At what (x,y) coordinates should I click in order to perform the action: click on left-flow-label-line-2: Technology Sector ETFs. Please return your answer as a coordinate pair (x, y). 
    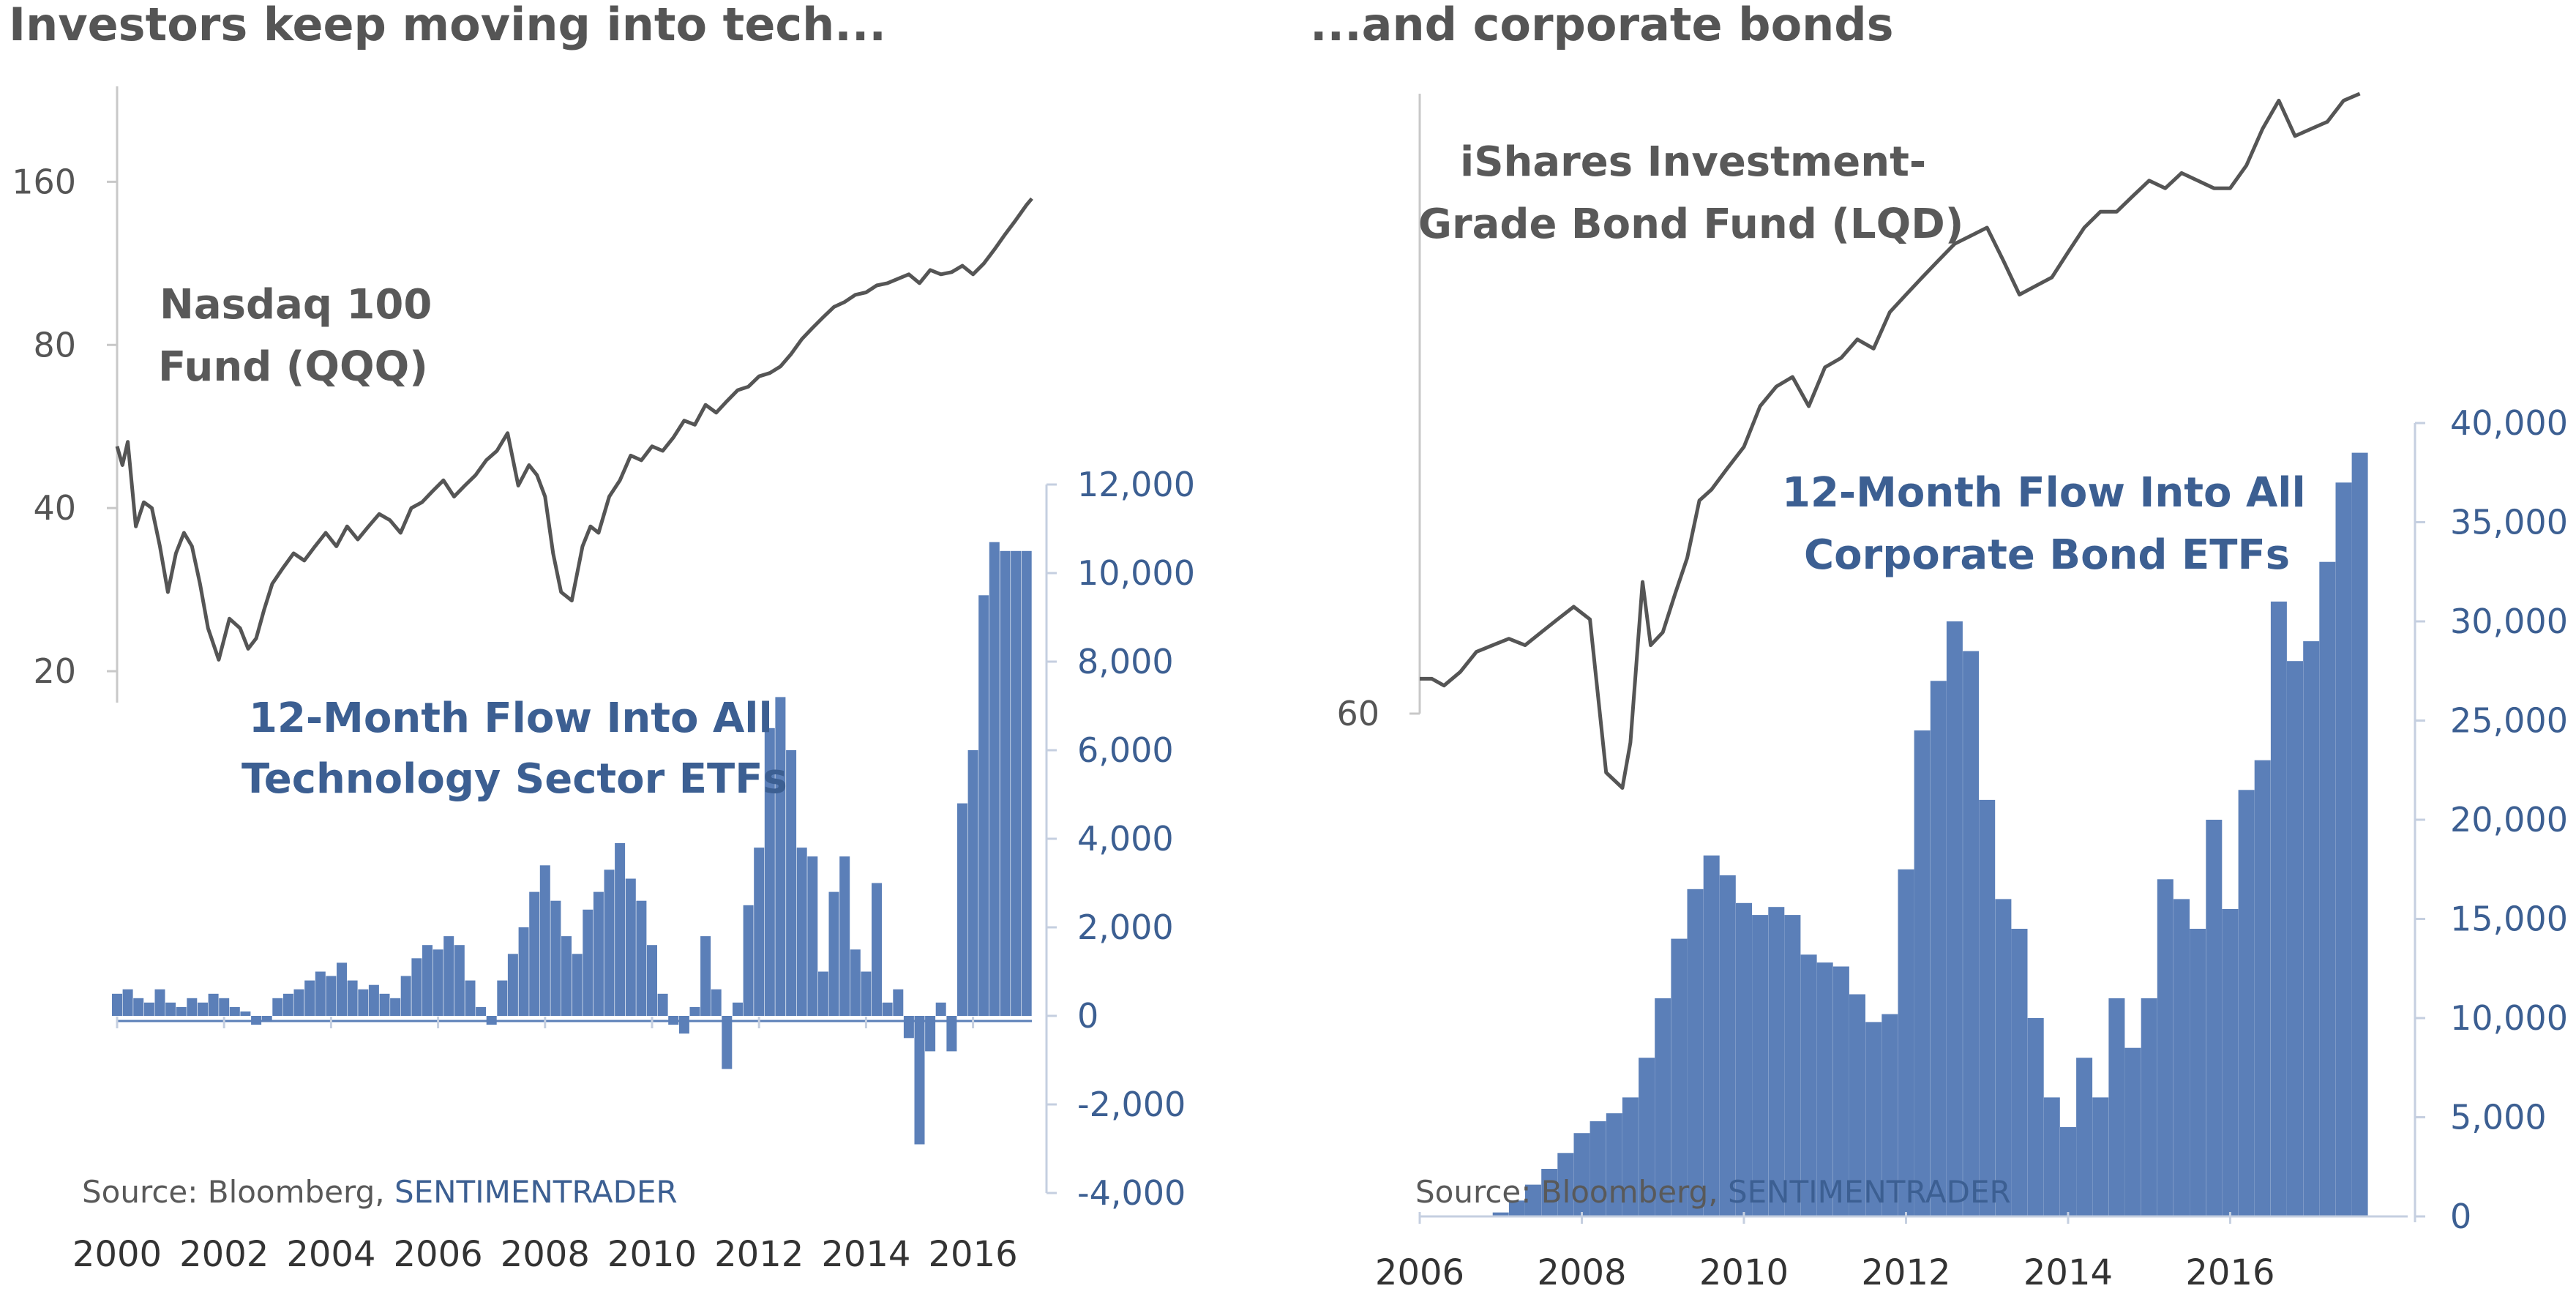
    Looking at the image, I should click on (514, 779).